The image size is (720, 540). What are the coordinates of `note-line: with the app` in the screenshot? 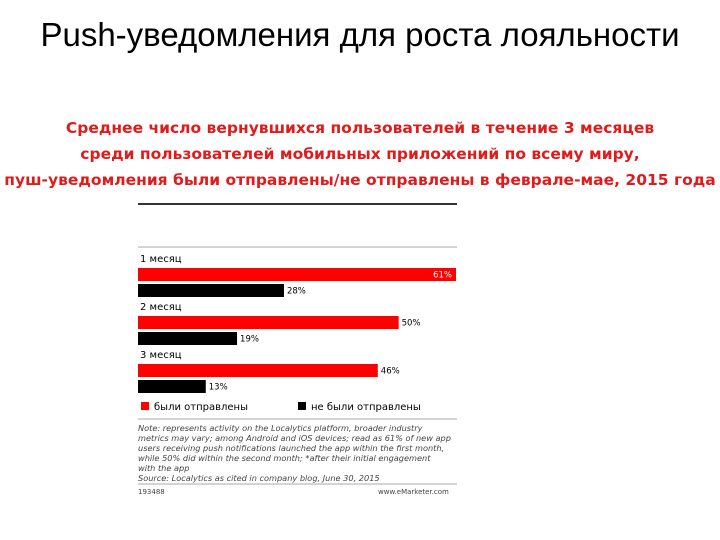 It's located at (164, 467).